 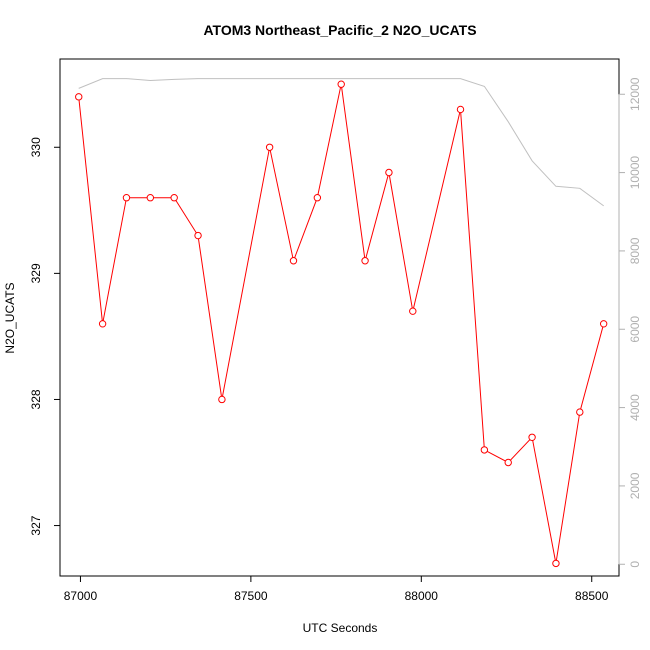 What do you see at coordinates (422, 596) in the screenshot?
I see `x-tick-label: 88000` at bounding box center [422, 596].